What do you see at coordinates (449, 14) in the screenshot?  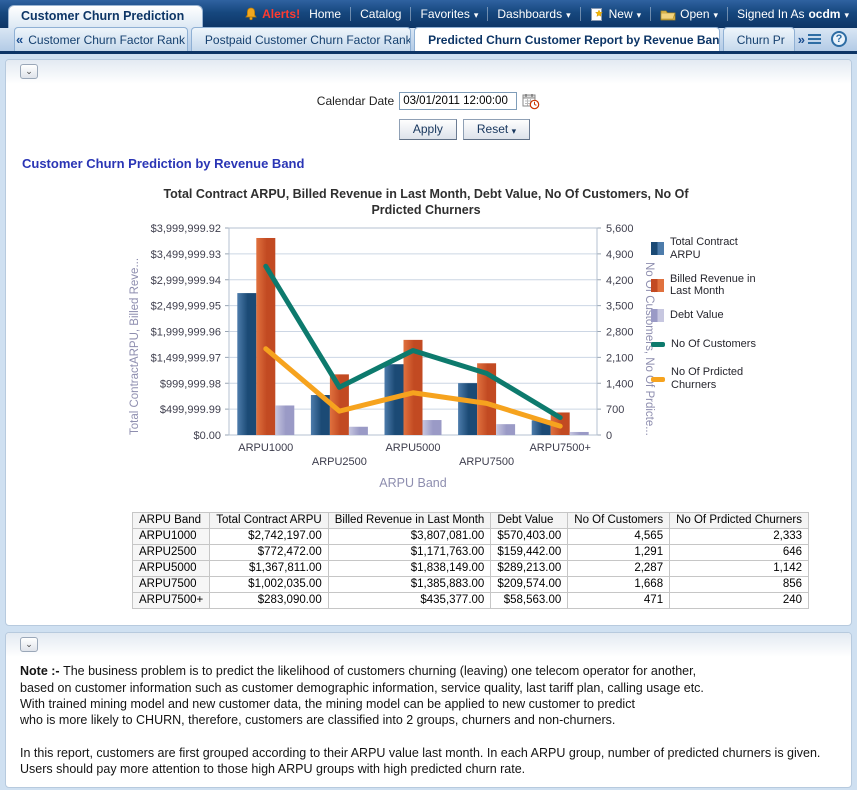 I see `favorites-menu: Favorites ▾` at bounding box center [449, 14].